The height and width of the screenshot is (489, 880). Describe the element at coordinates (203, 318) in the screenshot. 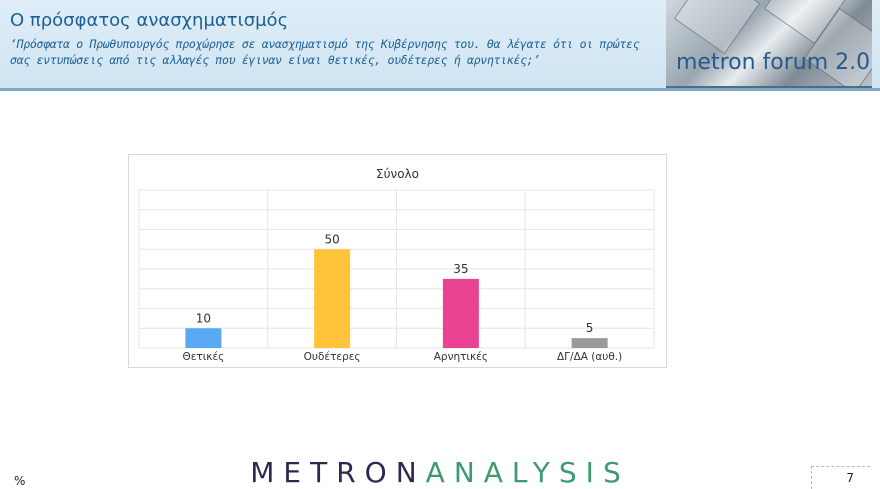

I see `data-label: 10` at that location.